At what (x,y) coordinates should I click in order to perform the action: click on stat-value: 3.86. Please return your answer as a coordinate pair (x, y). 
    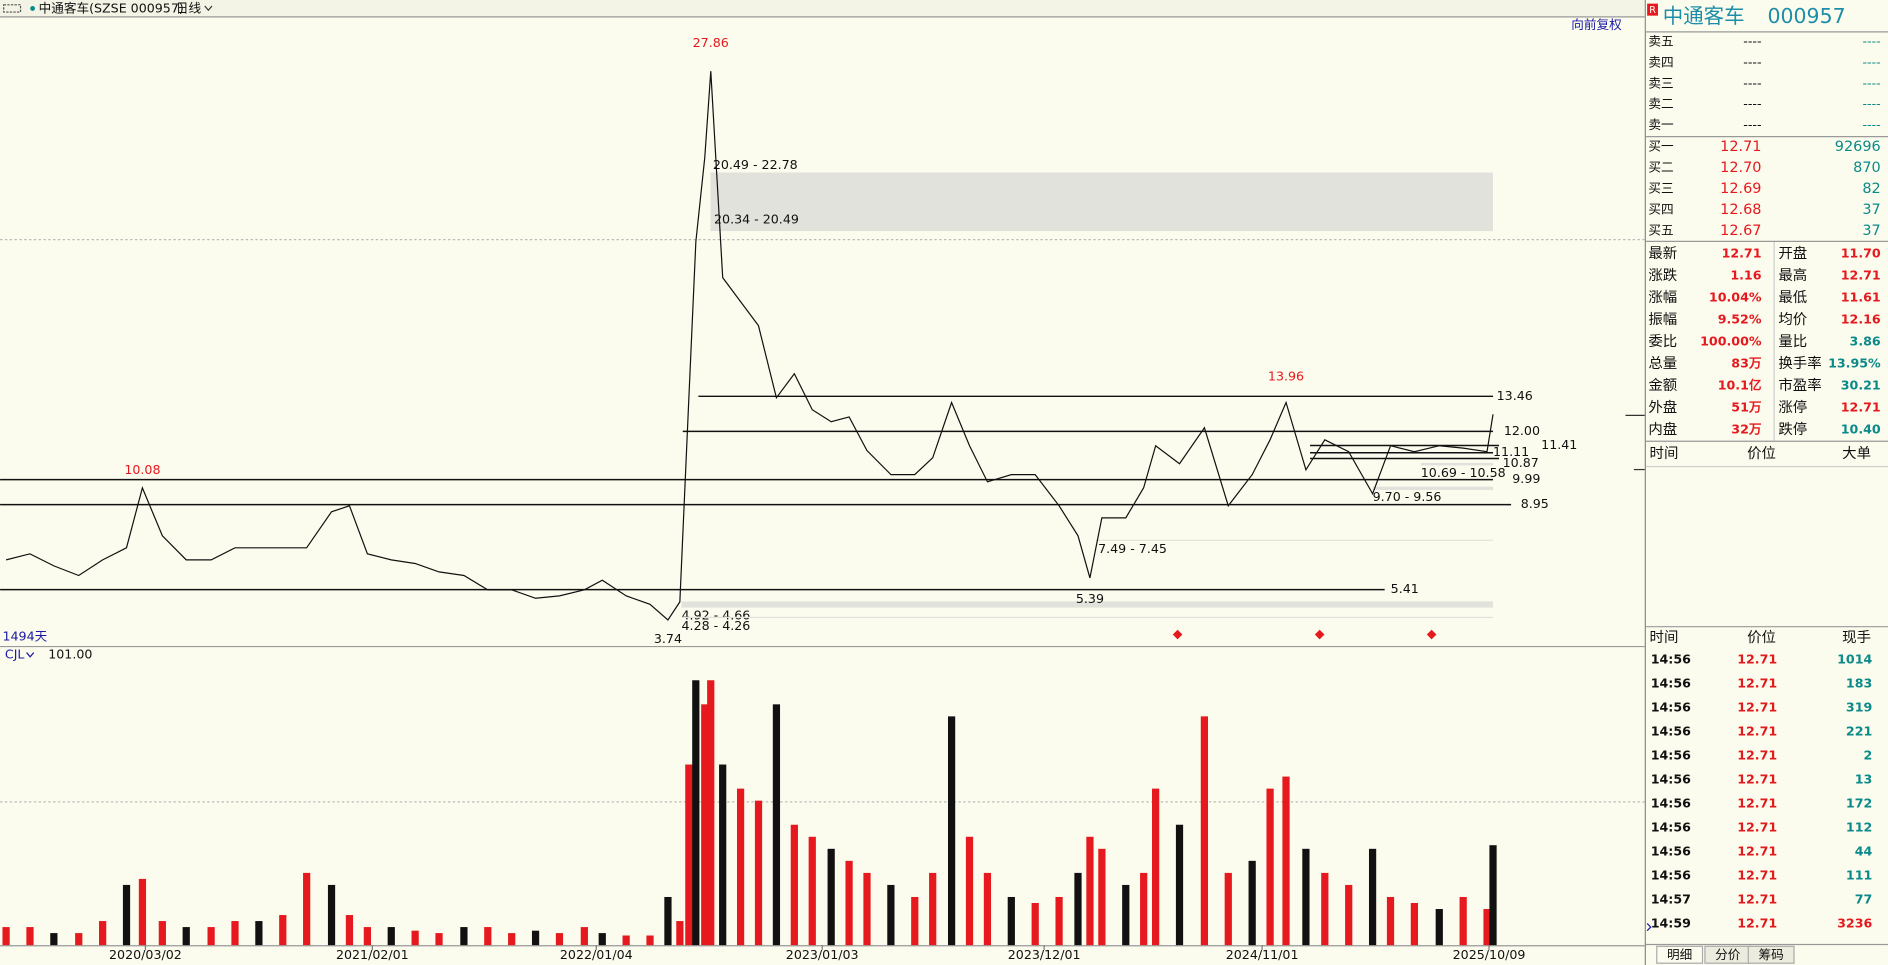
    Looking at the image, I should click on (1865, 340).